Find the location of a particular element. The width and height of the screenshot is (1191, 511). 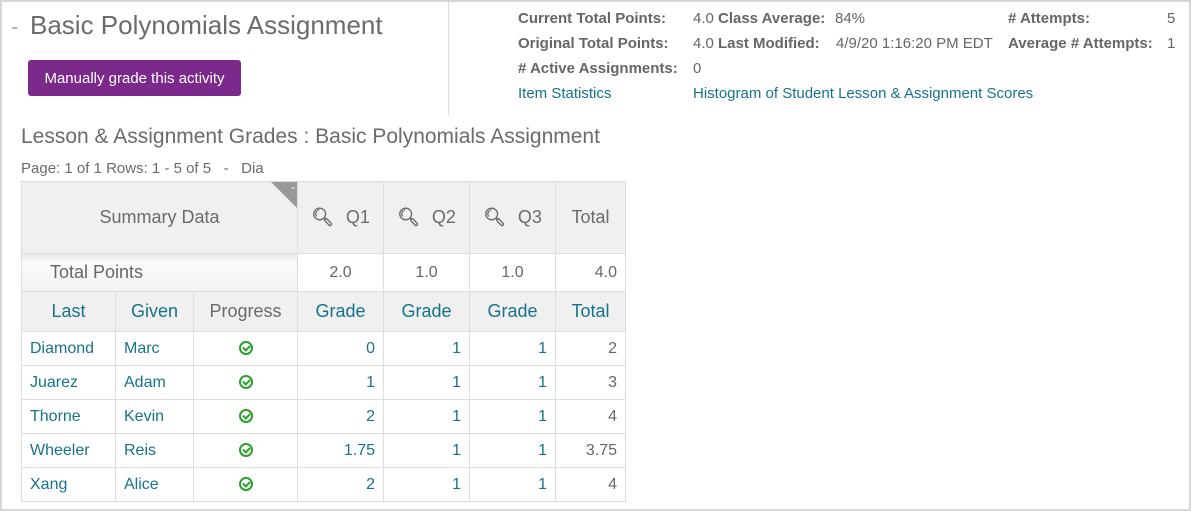

column-header-grade-q3: Grade is located at coordinates (512, 311).